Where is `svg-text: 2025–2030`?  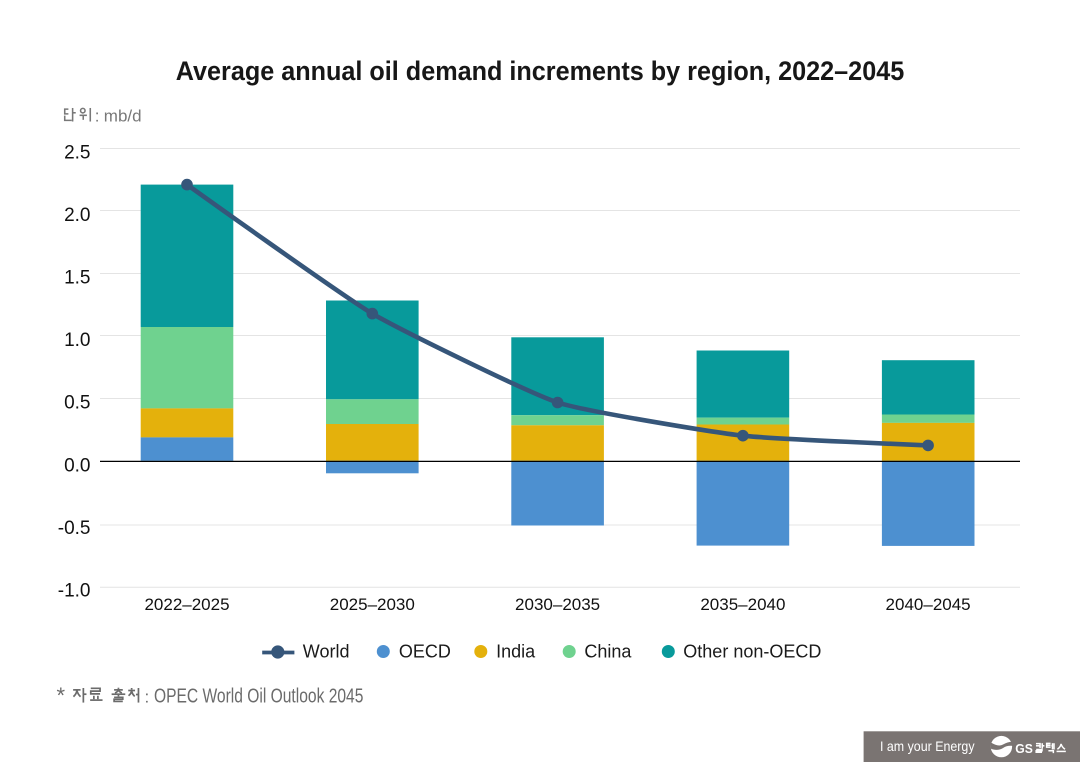
svg-text: 2025–2030 is located at coordinates (372, 604).